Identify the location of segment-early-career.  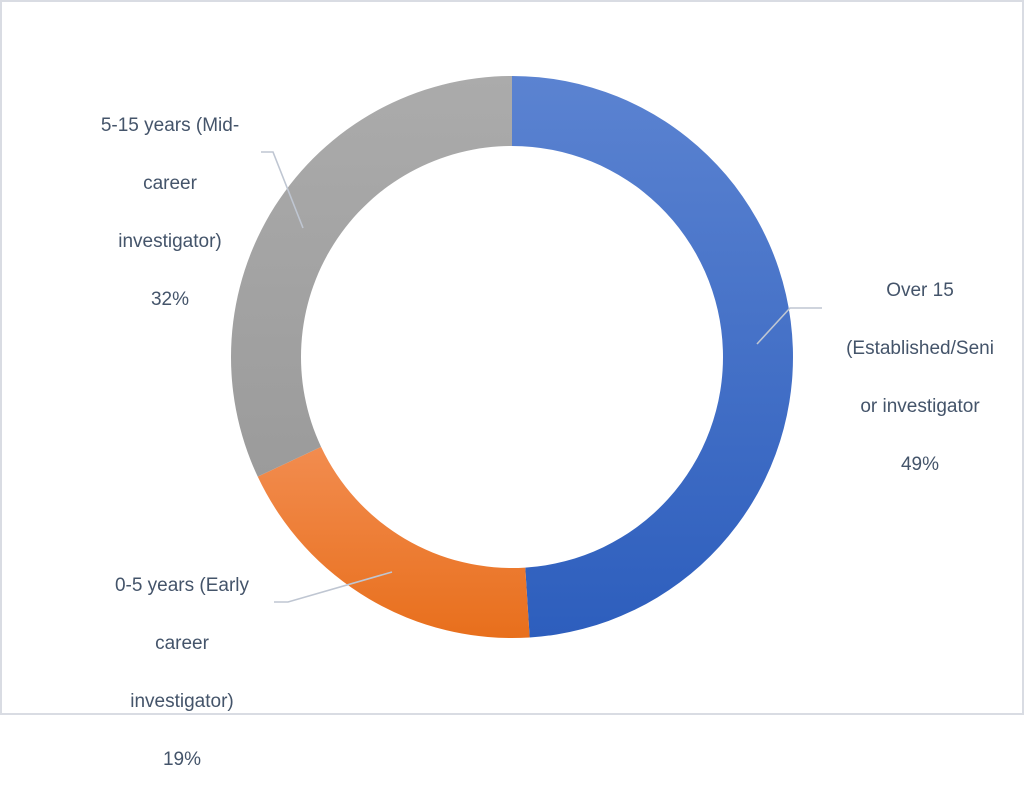
(393, 542).